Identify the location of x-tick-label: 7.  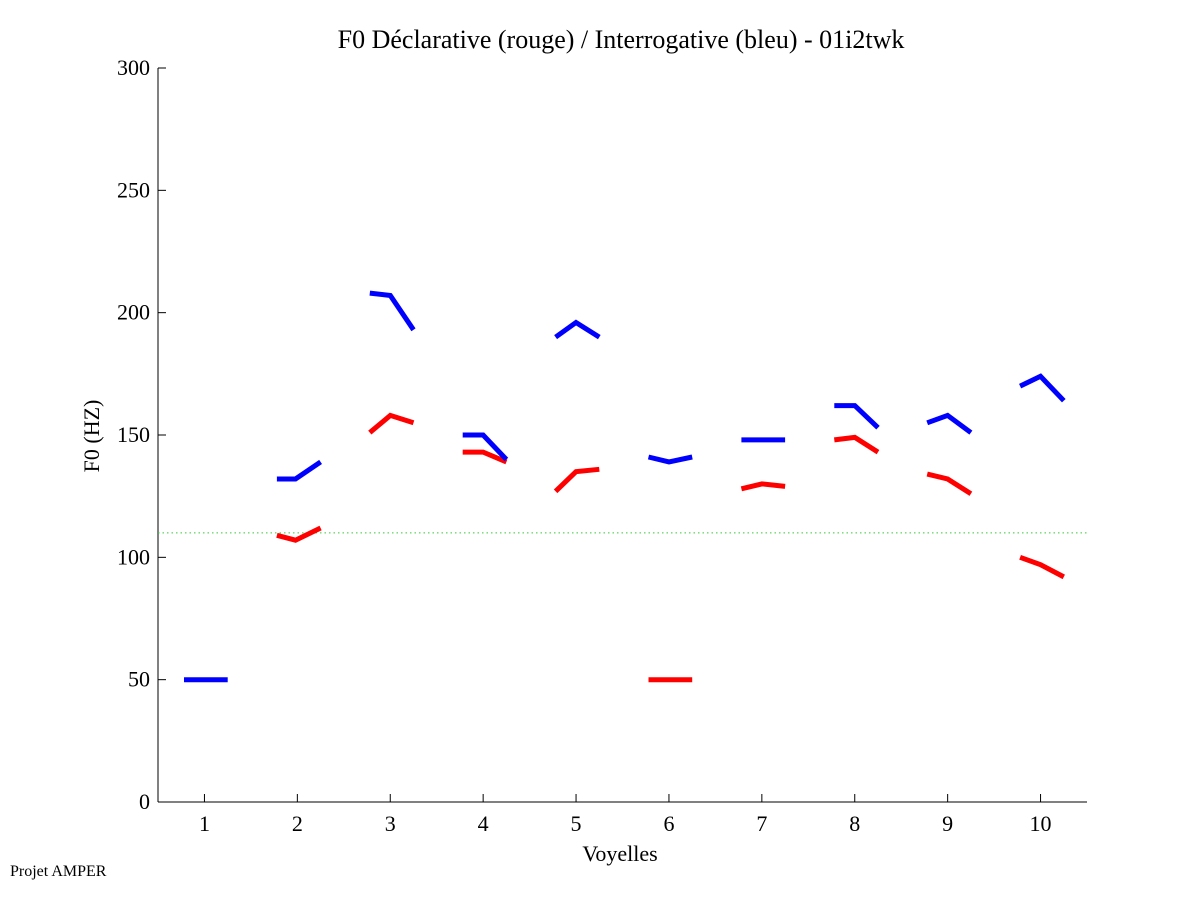
(761, 823).